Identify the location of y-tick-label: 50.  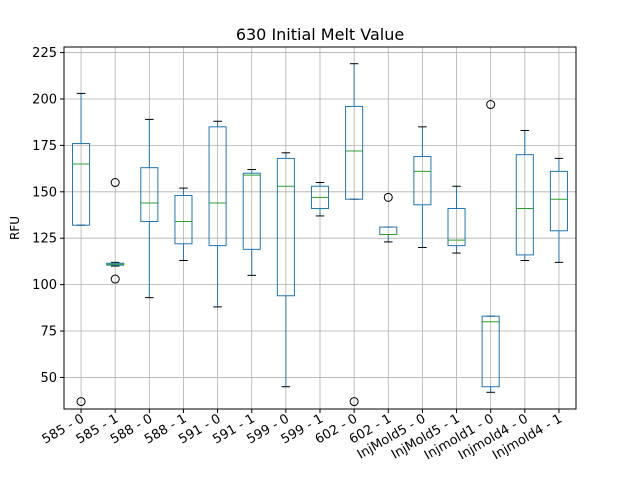
(48, 378).